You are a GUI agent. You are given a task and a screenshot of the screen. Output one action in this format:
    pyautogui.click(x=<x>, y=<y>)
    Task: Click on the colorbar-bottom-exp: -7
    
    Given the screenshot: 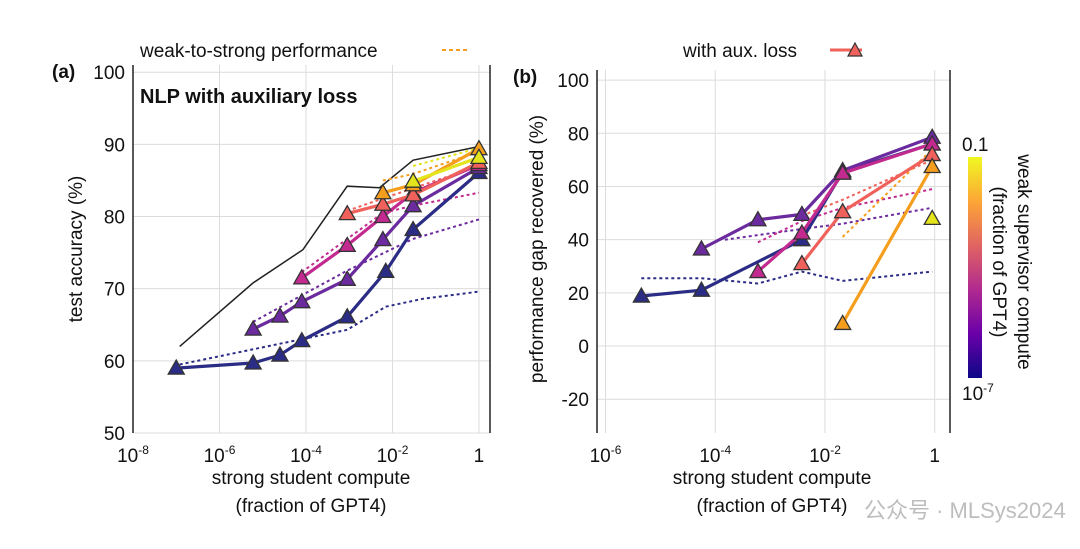 What is the action you would take?
    pyautogui.click(x=988, y=388)
    